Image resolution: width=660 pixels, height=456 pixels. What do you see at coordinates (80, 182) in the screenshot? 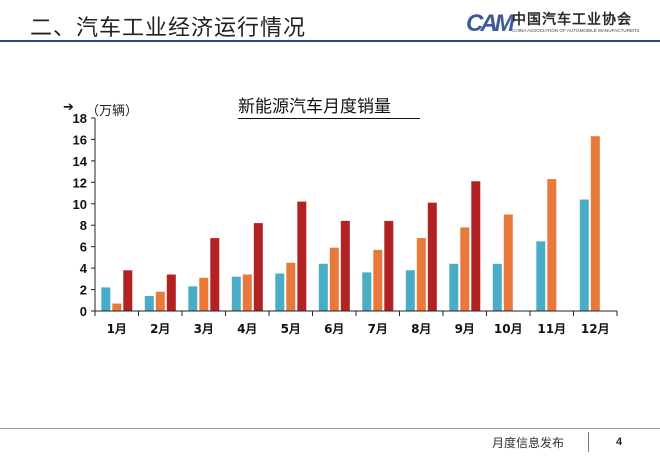
I see `y-tick-label: 12` at bounding box center [80, 182].